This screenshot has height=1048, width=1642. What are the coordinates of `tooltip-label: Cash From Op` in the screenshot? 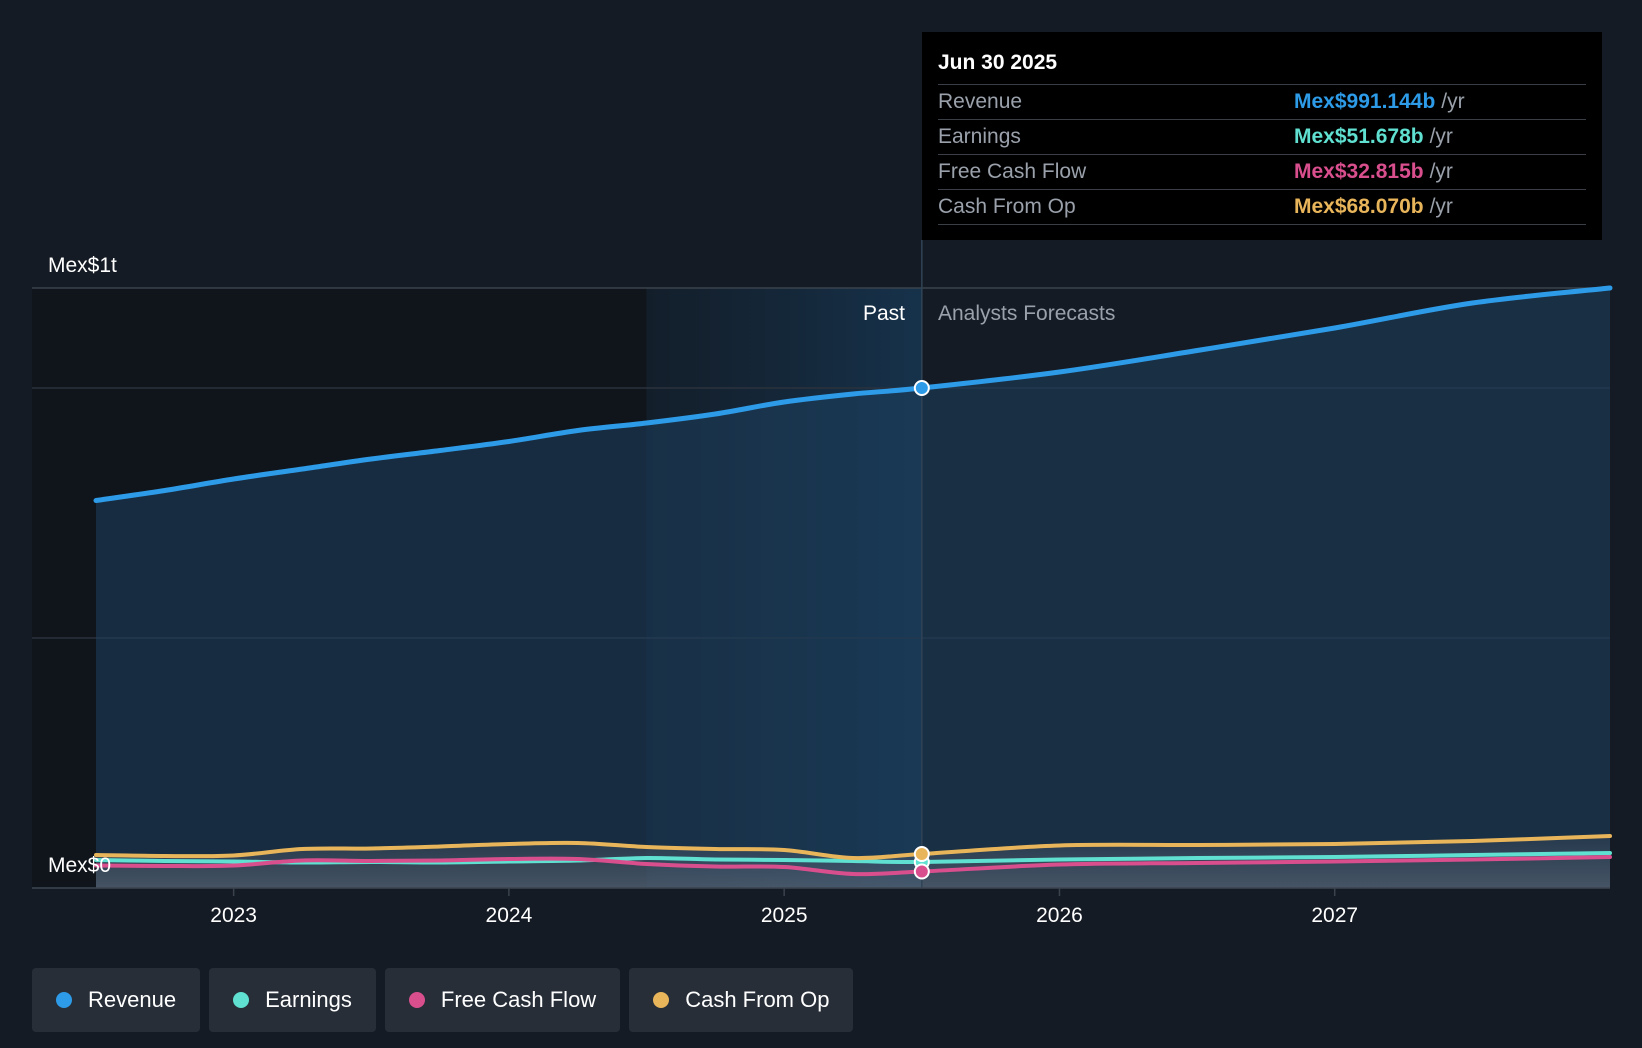 It's located at (1007, 206).